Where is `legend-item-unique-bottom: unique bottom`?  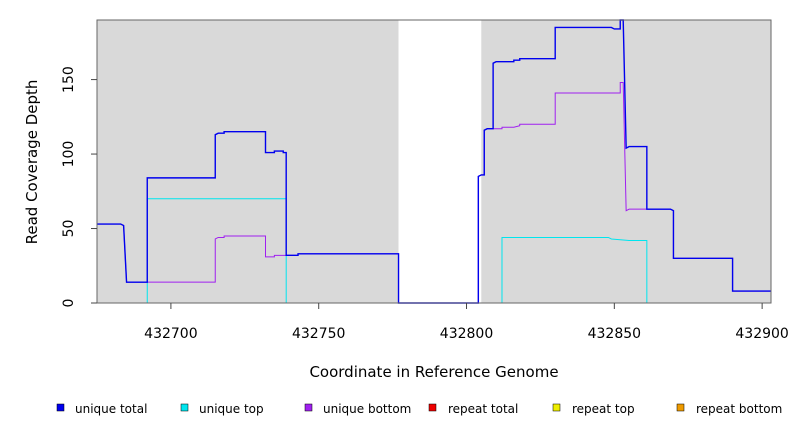 legend-item-unique-bottom: unique bottom is located at coordinates (357, 409).